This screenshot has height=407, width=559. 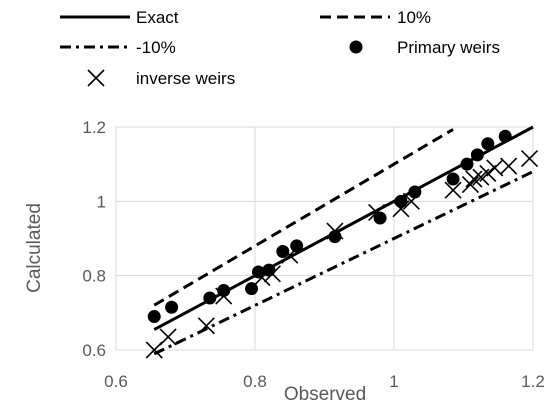 What do you see at coordinates (101, 201) in the screenshot?
I see `y-tick-label: 1` at bounding box center [101, 201].